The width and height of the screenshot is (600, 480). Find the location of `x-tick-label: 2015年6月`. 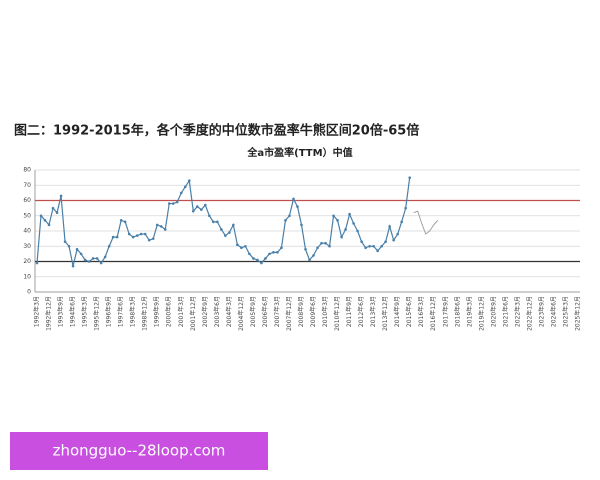

x-tick-label: 2015年6月 is located at coordinates (409, 311).